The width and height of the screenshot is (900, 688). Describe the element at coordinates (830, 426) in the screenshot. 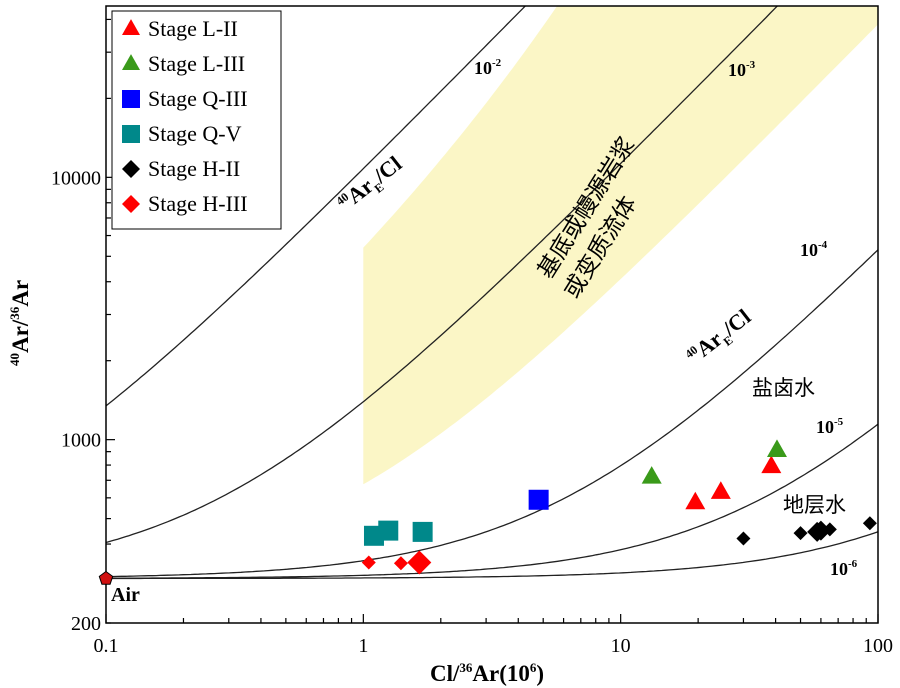

I see `curve-label-1e-5: 10-5` at that location.